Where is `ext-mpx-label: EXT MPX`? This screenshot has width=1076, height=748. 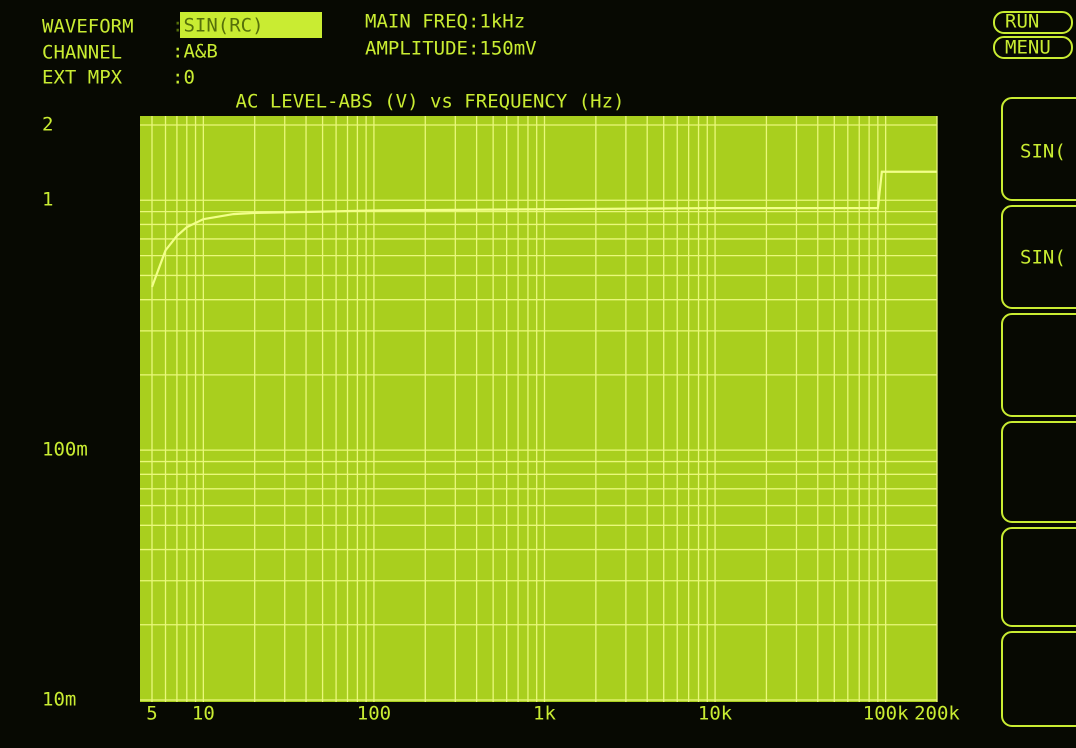 ext-mpx-label: EXT MPX is located at coordinates (82, 78).